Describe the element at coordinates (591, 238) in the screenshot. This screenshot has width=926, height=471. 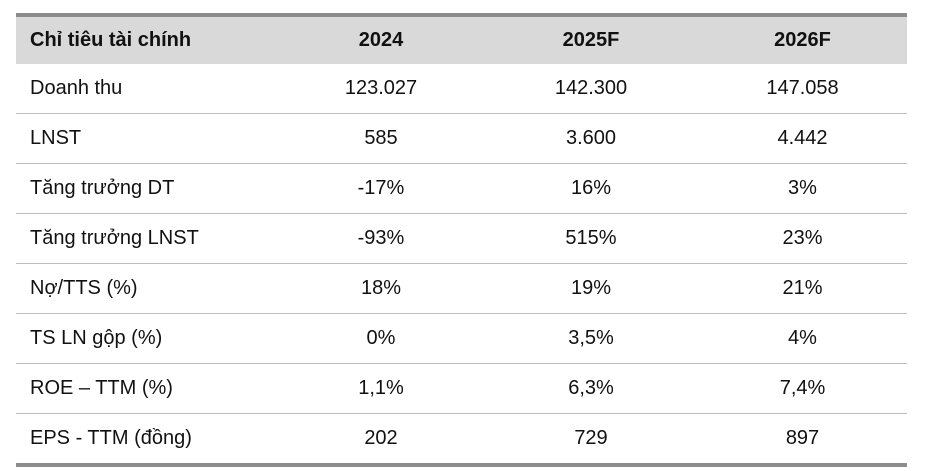
I see `cell-2025f: 515%` at that location.